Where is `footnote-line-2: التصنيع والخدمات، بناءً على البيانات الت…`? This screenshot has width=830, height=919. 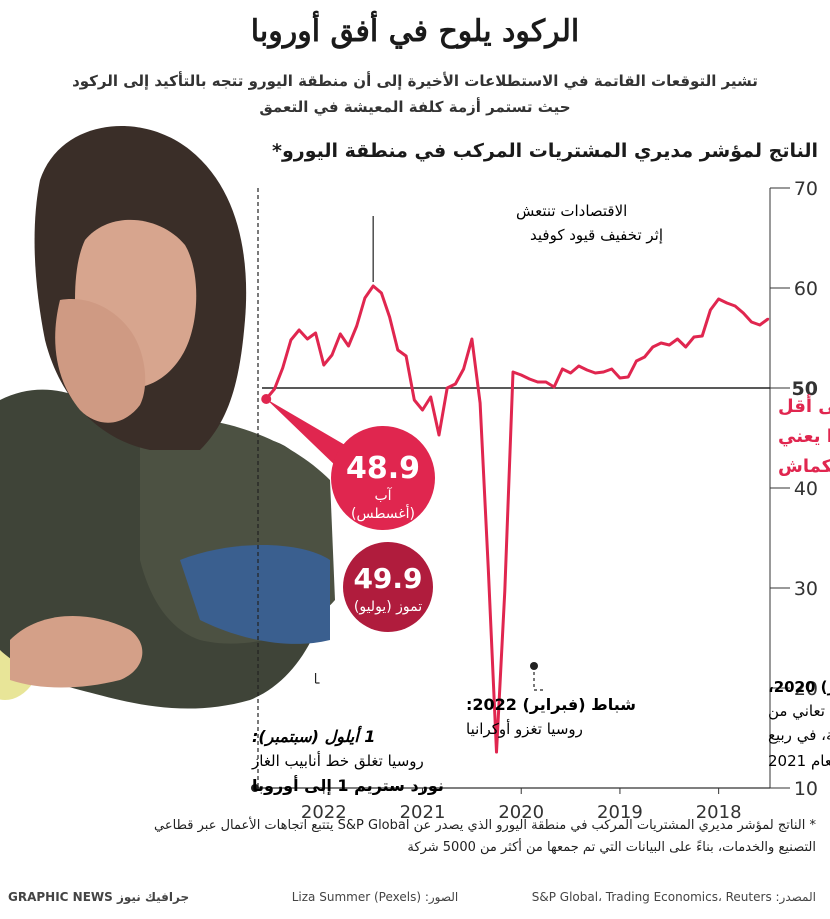 footnote-line-2: التصنيع والخدمات، بناءً على البيانات الت… is located at coordinates (611, 847).